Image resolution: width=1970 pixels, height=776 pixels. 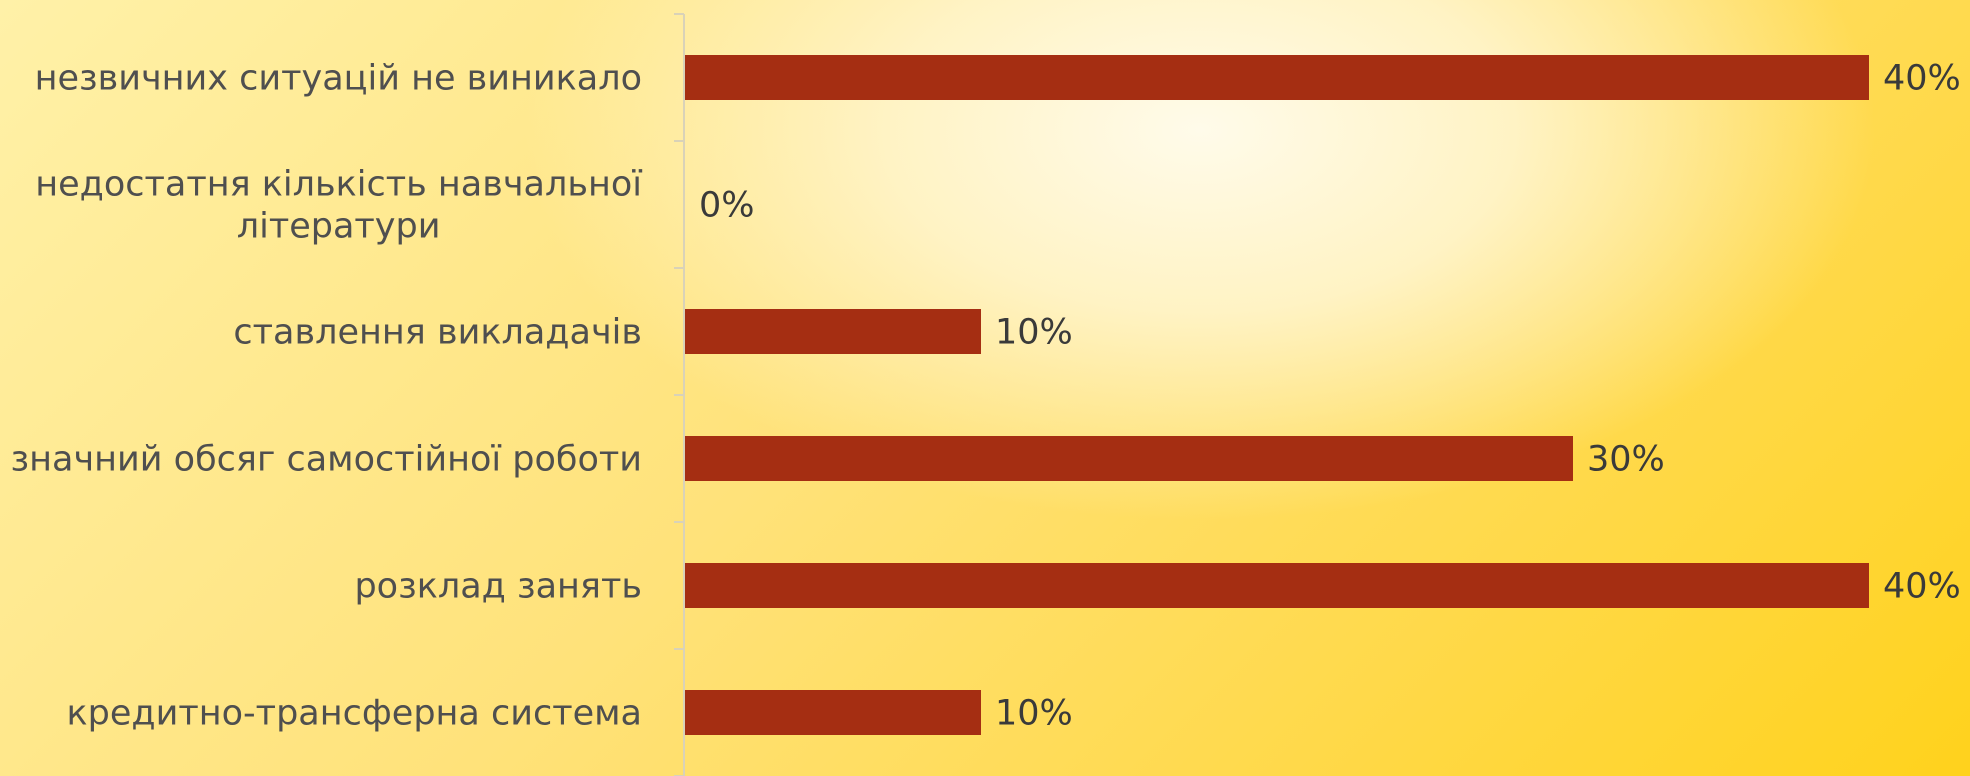 What do you see at coordinates (498, 587) in the screenshot?
I see `category-label: розклад занять` at bounding box center [498, 587].